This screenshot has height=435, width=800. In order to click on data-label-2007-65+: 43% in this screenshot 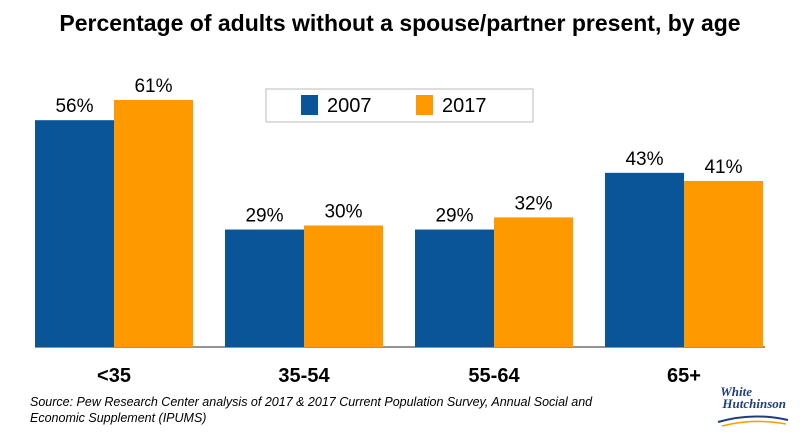, I will do `click(644, 159)`.